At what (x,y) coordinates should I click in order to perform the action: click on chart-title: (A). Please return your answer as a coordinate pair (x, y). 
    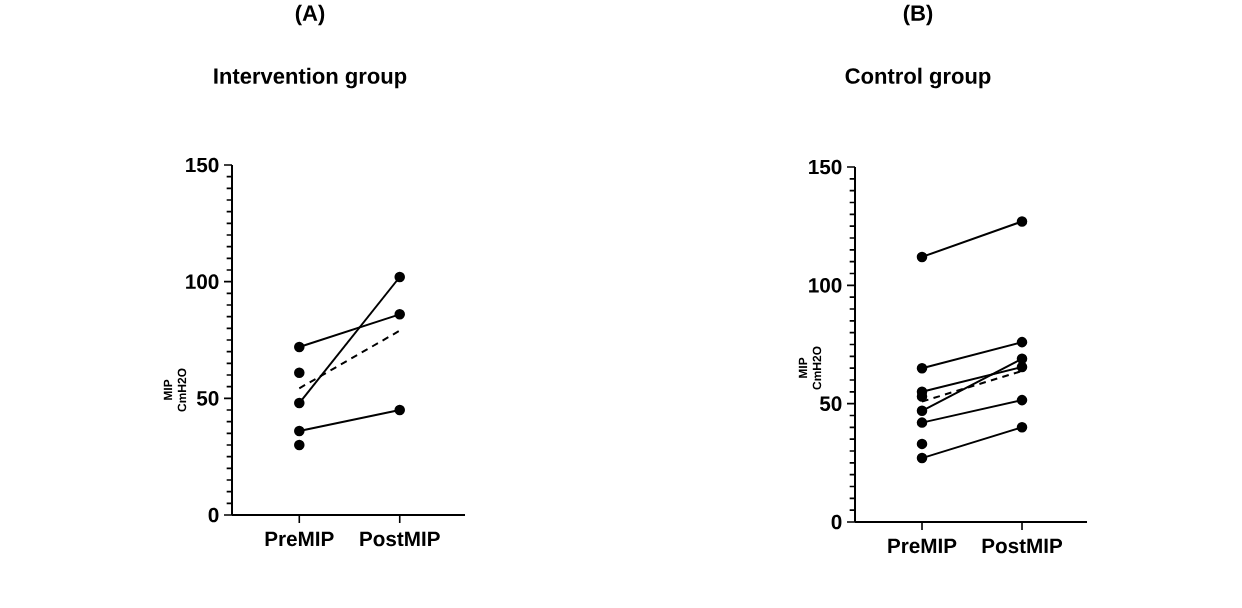
    Looking at the image, I should click on (310, 15).